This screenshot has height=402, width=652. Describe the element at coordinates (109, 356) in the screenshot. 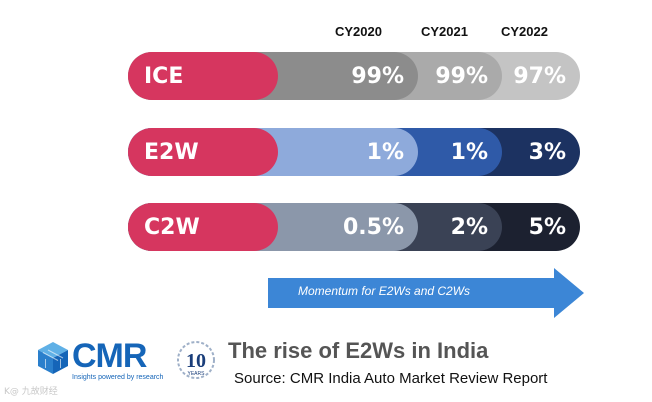

I see `cmr-logo-text: CMR` at that location.